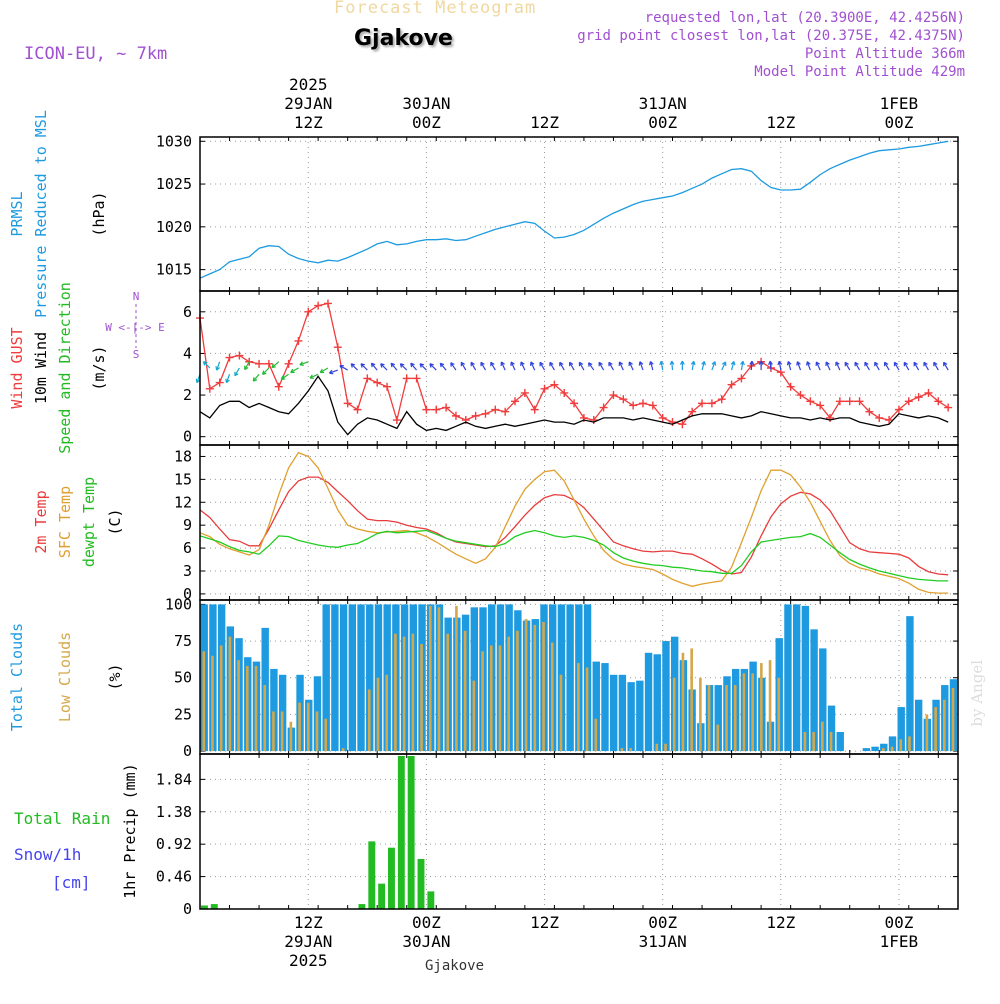 The image size is (1000, 1004). Describe the element at coordinates (17, 213) in the screenshot. I see `label-prmsl: PRMSL` at that location.